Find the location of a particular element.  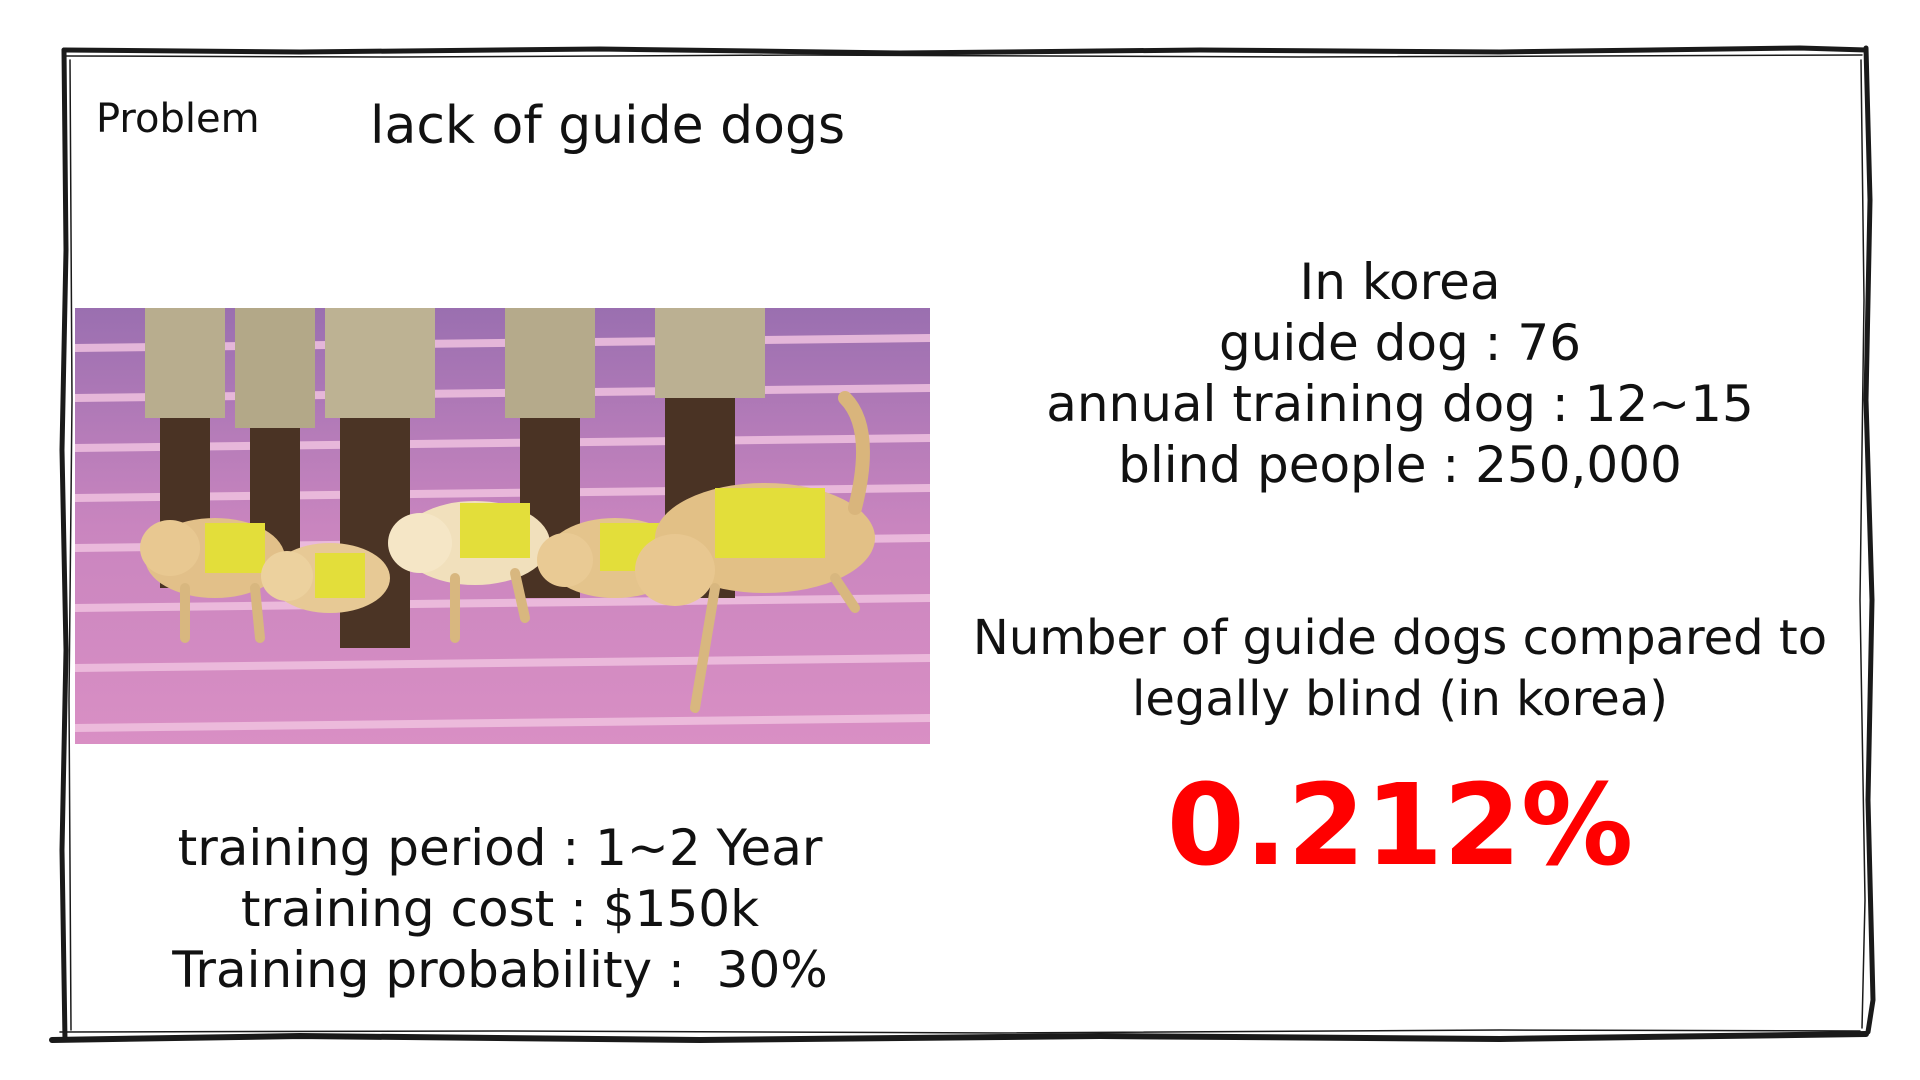

stats-line-blind-people: blind people : 250,000 is located at coordinates (1400, 465).